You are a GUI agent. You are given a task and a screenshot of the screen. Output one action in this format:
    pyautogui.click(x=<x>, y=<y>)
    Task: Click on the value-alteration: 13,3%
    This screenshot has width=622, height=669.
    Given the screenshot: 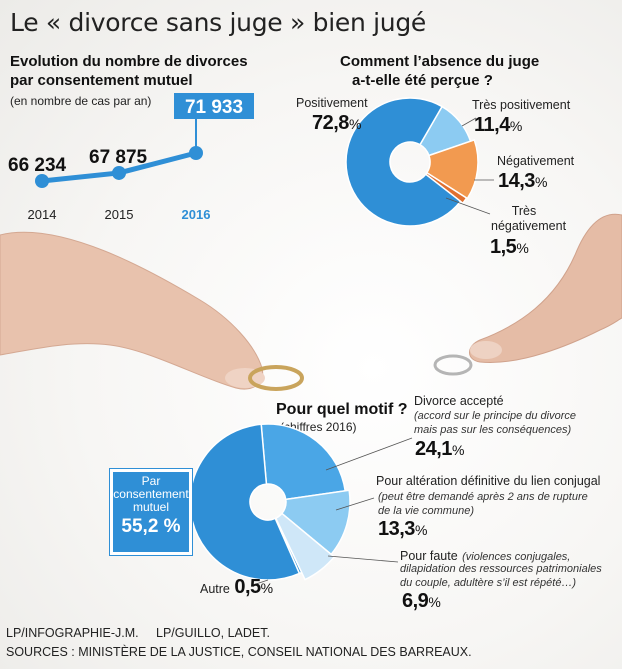 What is the action you would take?
    pyautogui.click(x=403, y=529)
    